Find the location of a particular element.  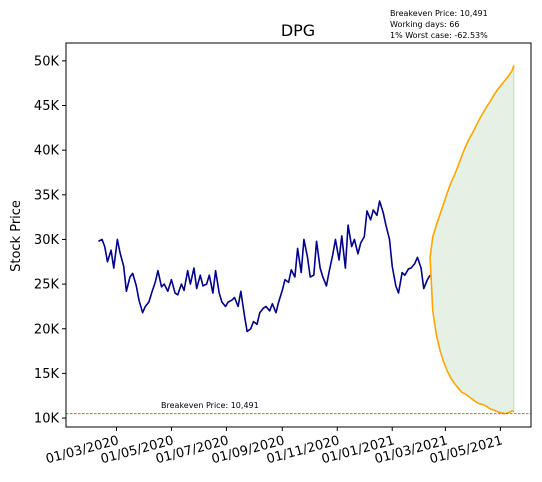

y-tick-label: 35K is located at coordinates (47, 195).